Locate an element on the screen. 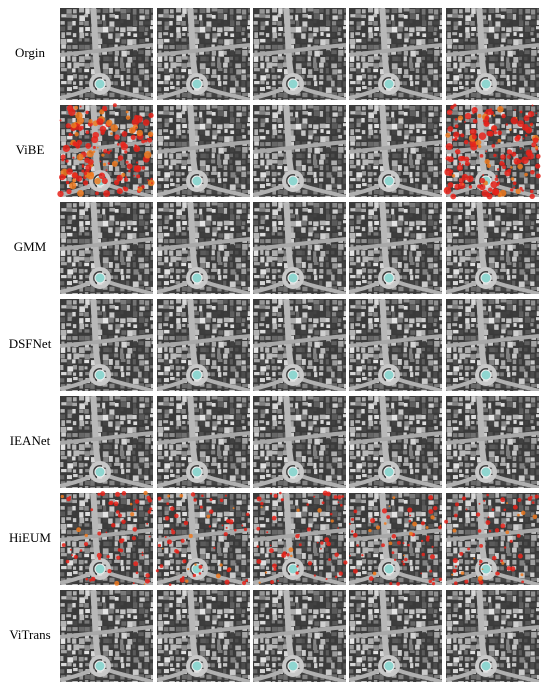 The image size is (550, 692). row-label: IEANet is located at coordinates (30, 440).